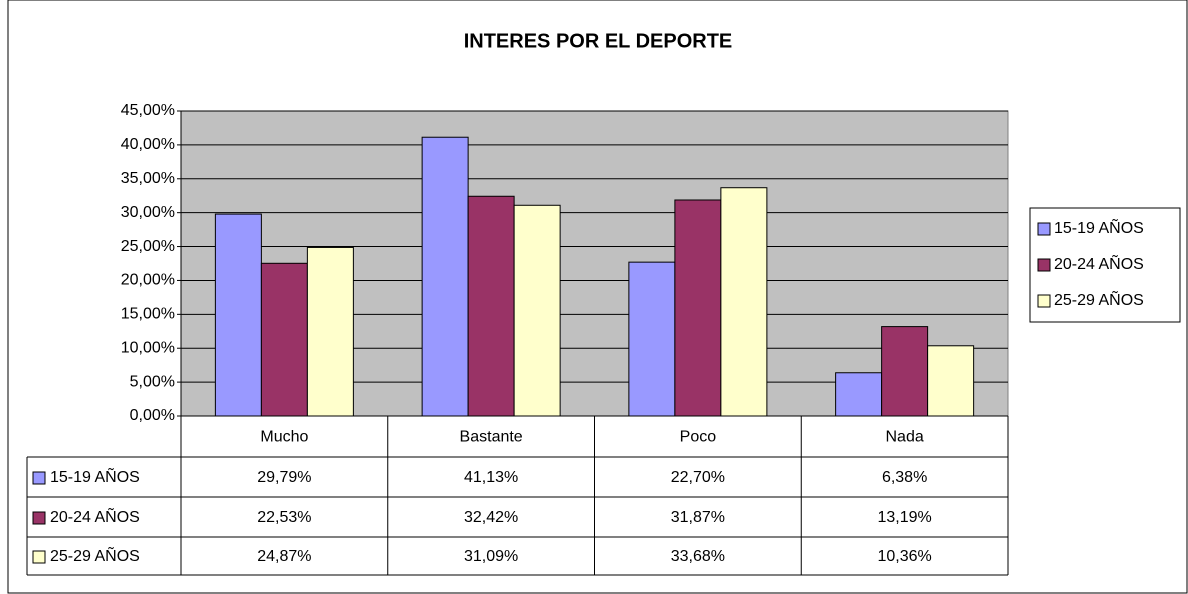 The height and width of the screenshot is (594, 1188). What do you see at coordinates (148, 246) in the screenshot?
I see `y-tick-label: 25,00%` at bounding box center [148, 246].